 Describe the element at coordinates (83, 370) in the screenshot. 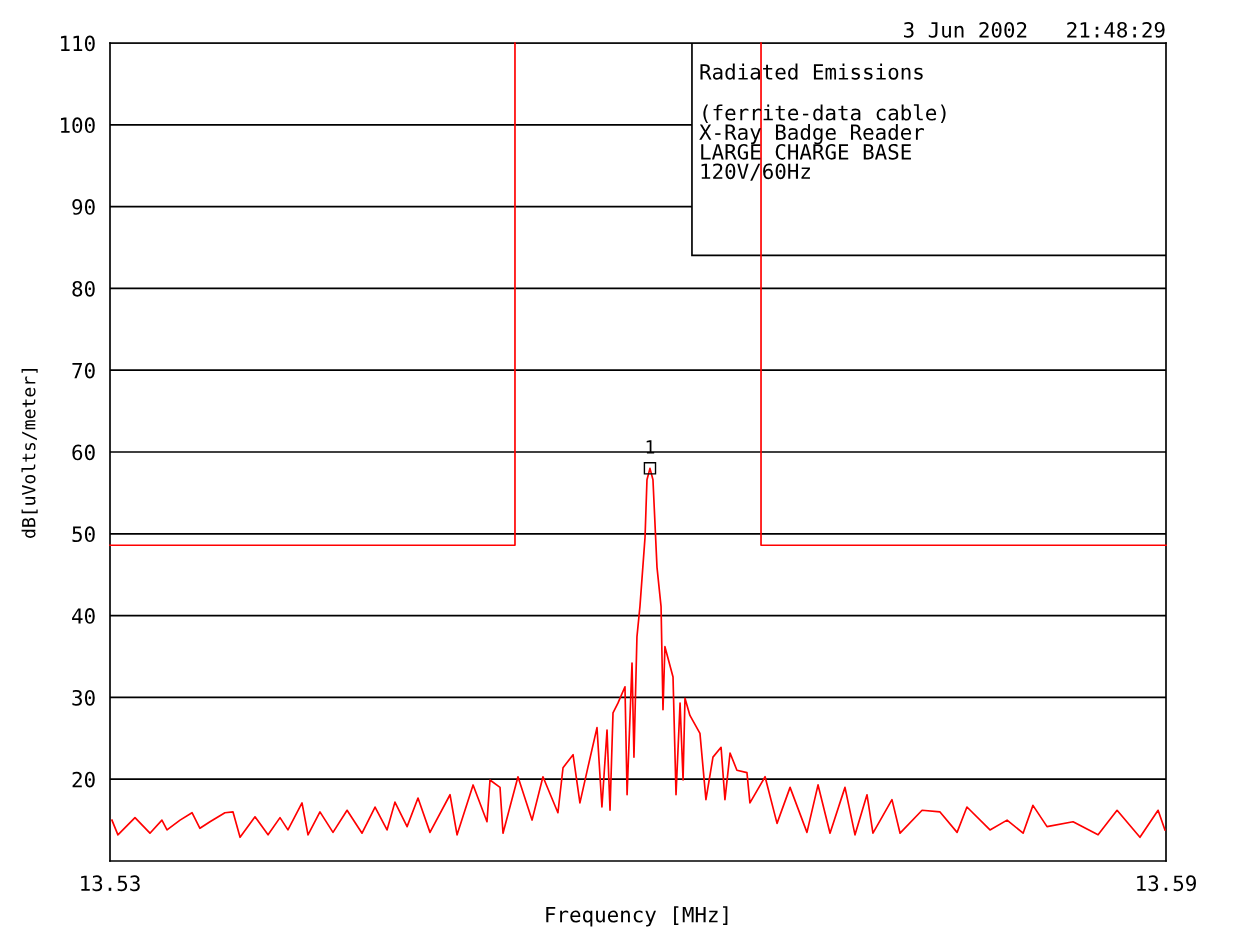

I see `y-tick-label: 70` at that location.